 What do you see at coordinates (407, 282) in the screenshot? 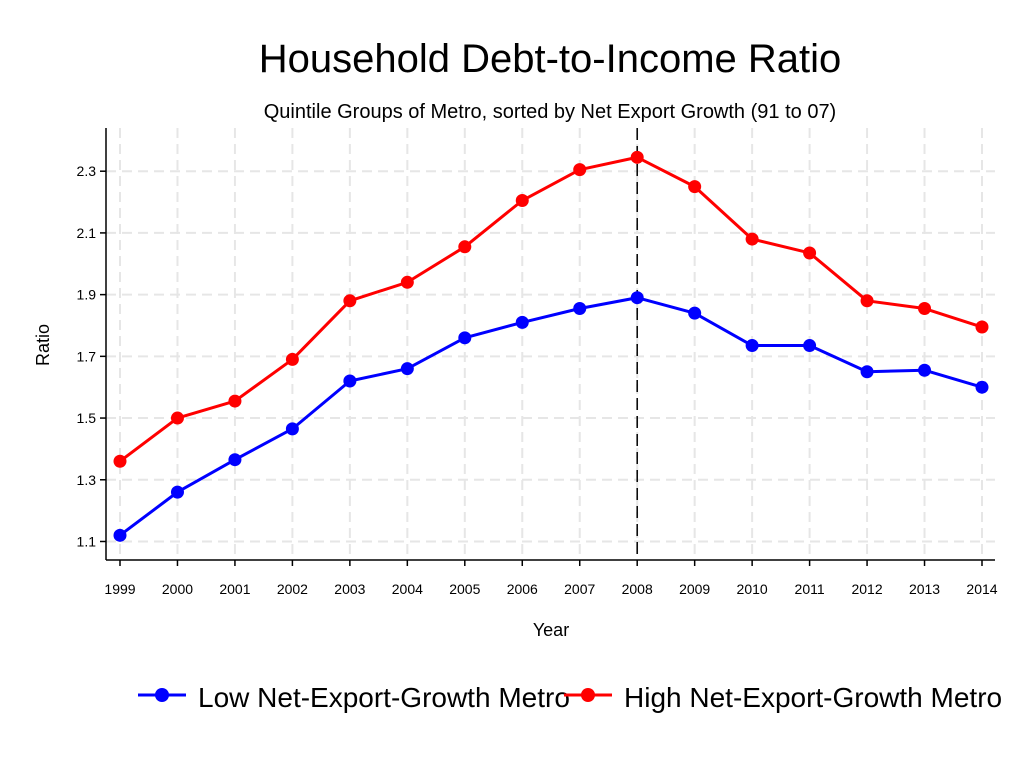
I see `data-point-high-2004` at bounding box center [407, 282].